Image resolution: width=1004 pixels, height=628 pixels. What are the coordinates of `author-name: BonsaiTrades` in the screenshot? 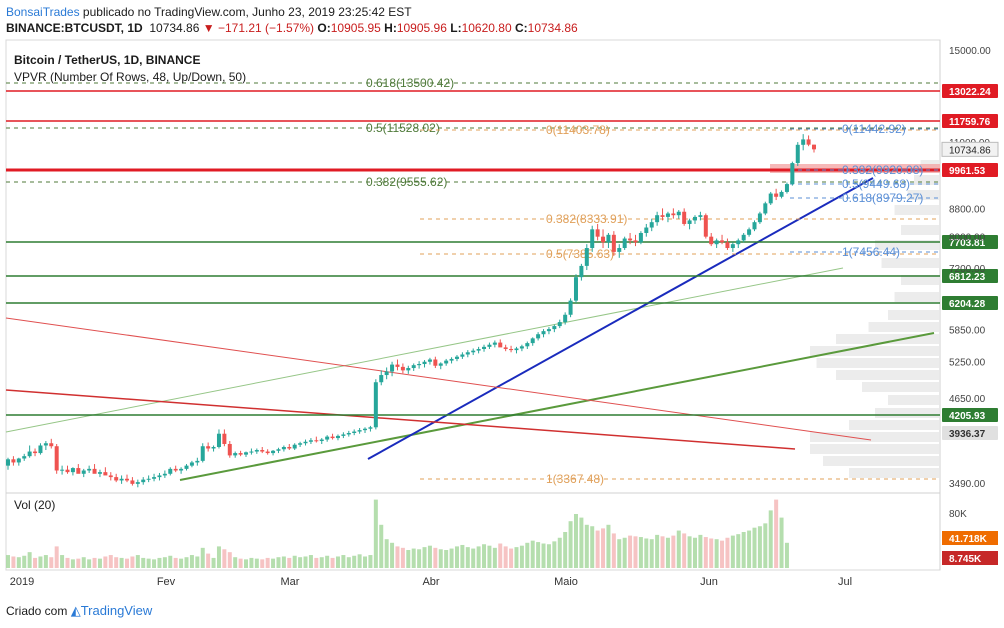 It's located at (43, 12).